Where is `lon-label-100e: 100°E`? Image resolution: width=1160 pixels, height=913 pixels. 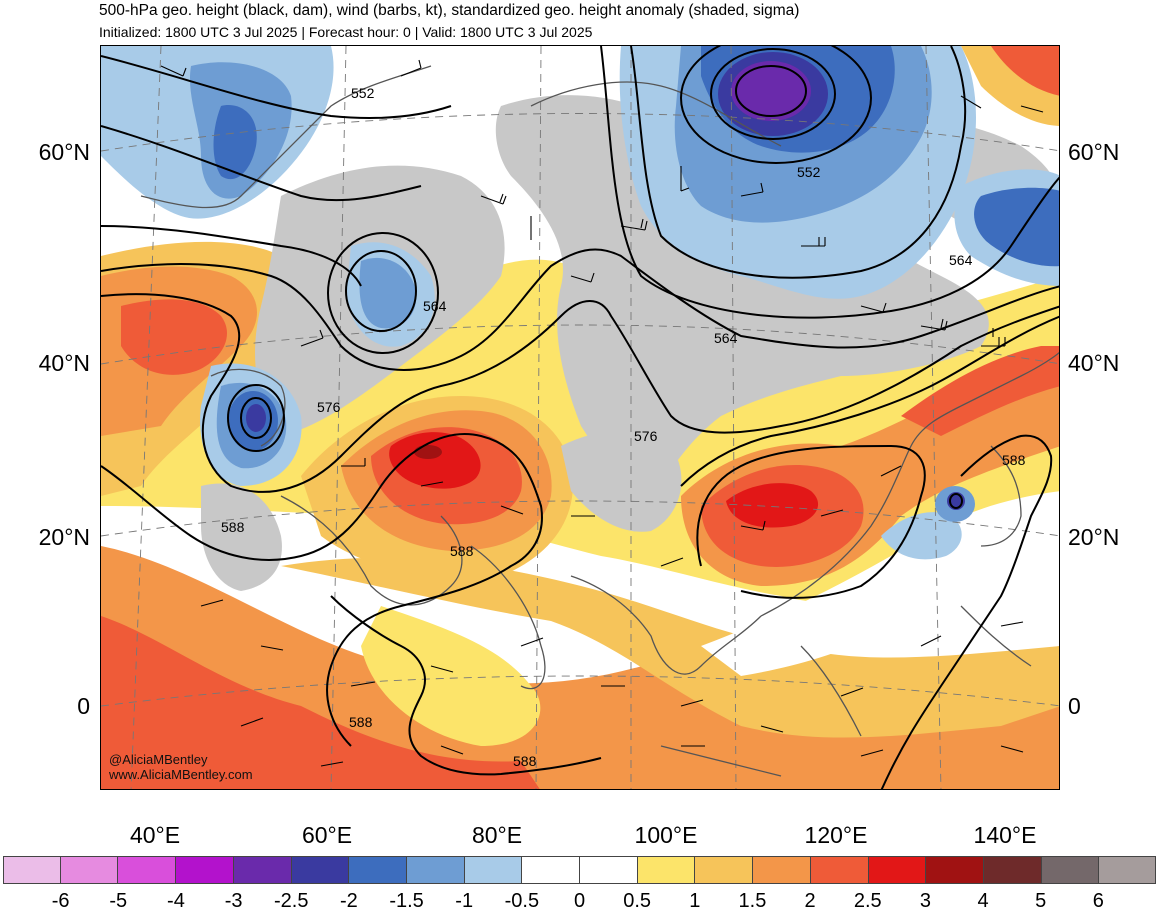
lon-label-100e: 100°E is located at coordinates (666, 835).